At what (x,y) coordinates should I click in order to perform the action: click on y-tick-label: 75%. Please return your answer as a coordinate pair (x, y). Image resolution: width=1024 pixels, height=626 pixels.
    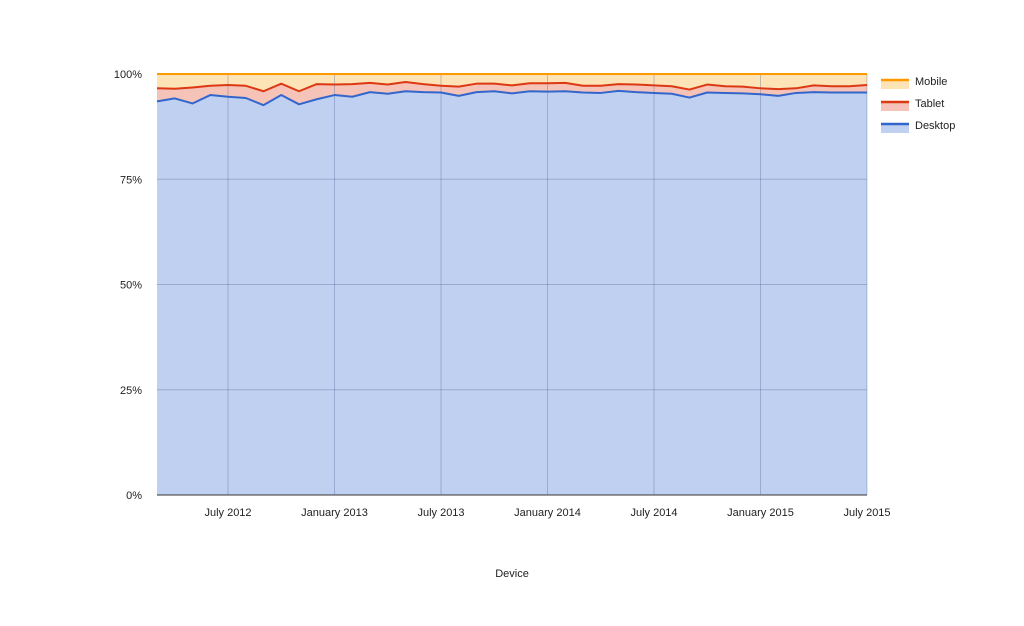
    Looking at the image, I should click on (131, 180).